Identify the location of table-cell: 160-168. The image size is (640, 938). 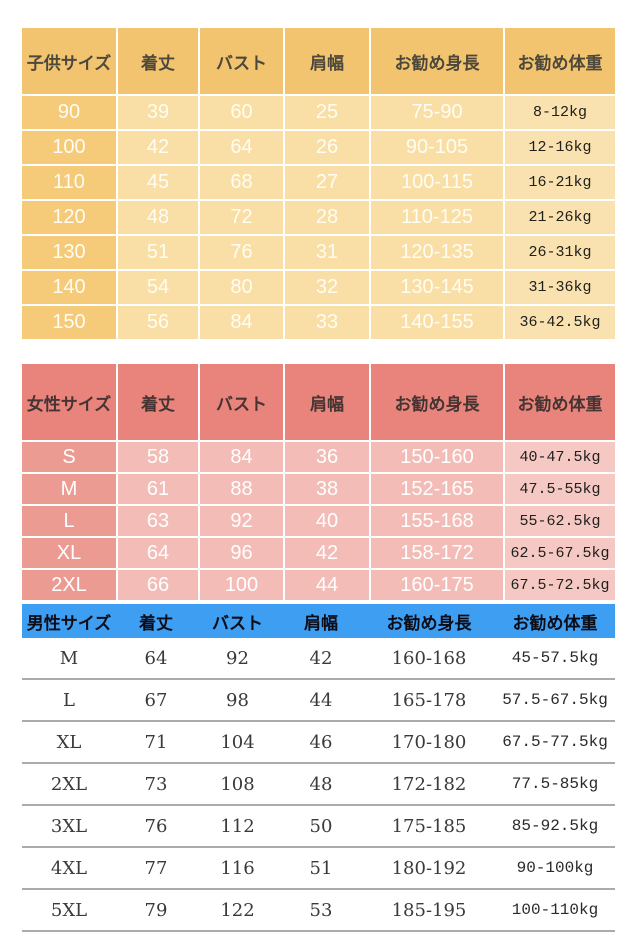
(429, 658).